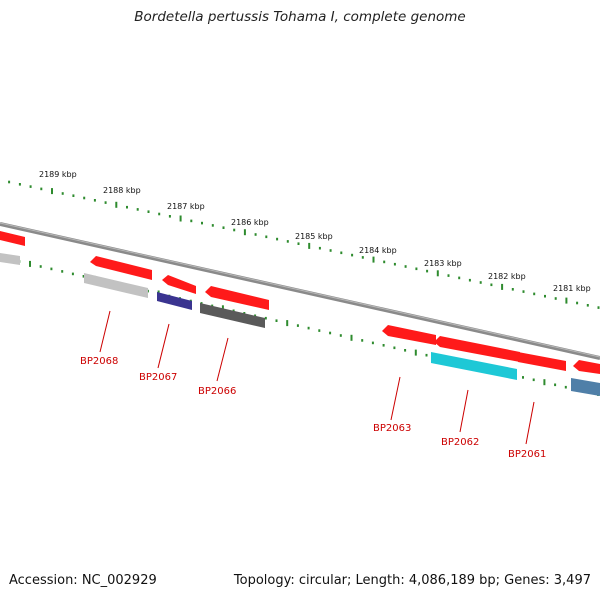  What do you see at coordinates (12, 238) in the screenshot?
I see `feature-cds-left-edge` at bounding box center [12, 238].